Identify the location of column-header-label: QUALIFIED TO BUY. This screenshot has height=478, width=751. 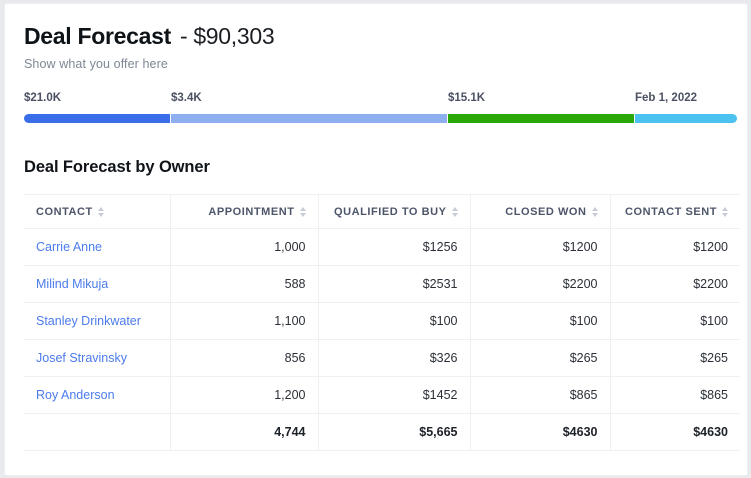
(390, 211).